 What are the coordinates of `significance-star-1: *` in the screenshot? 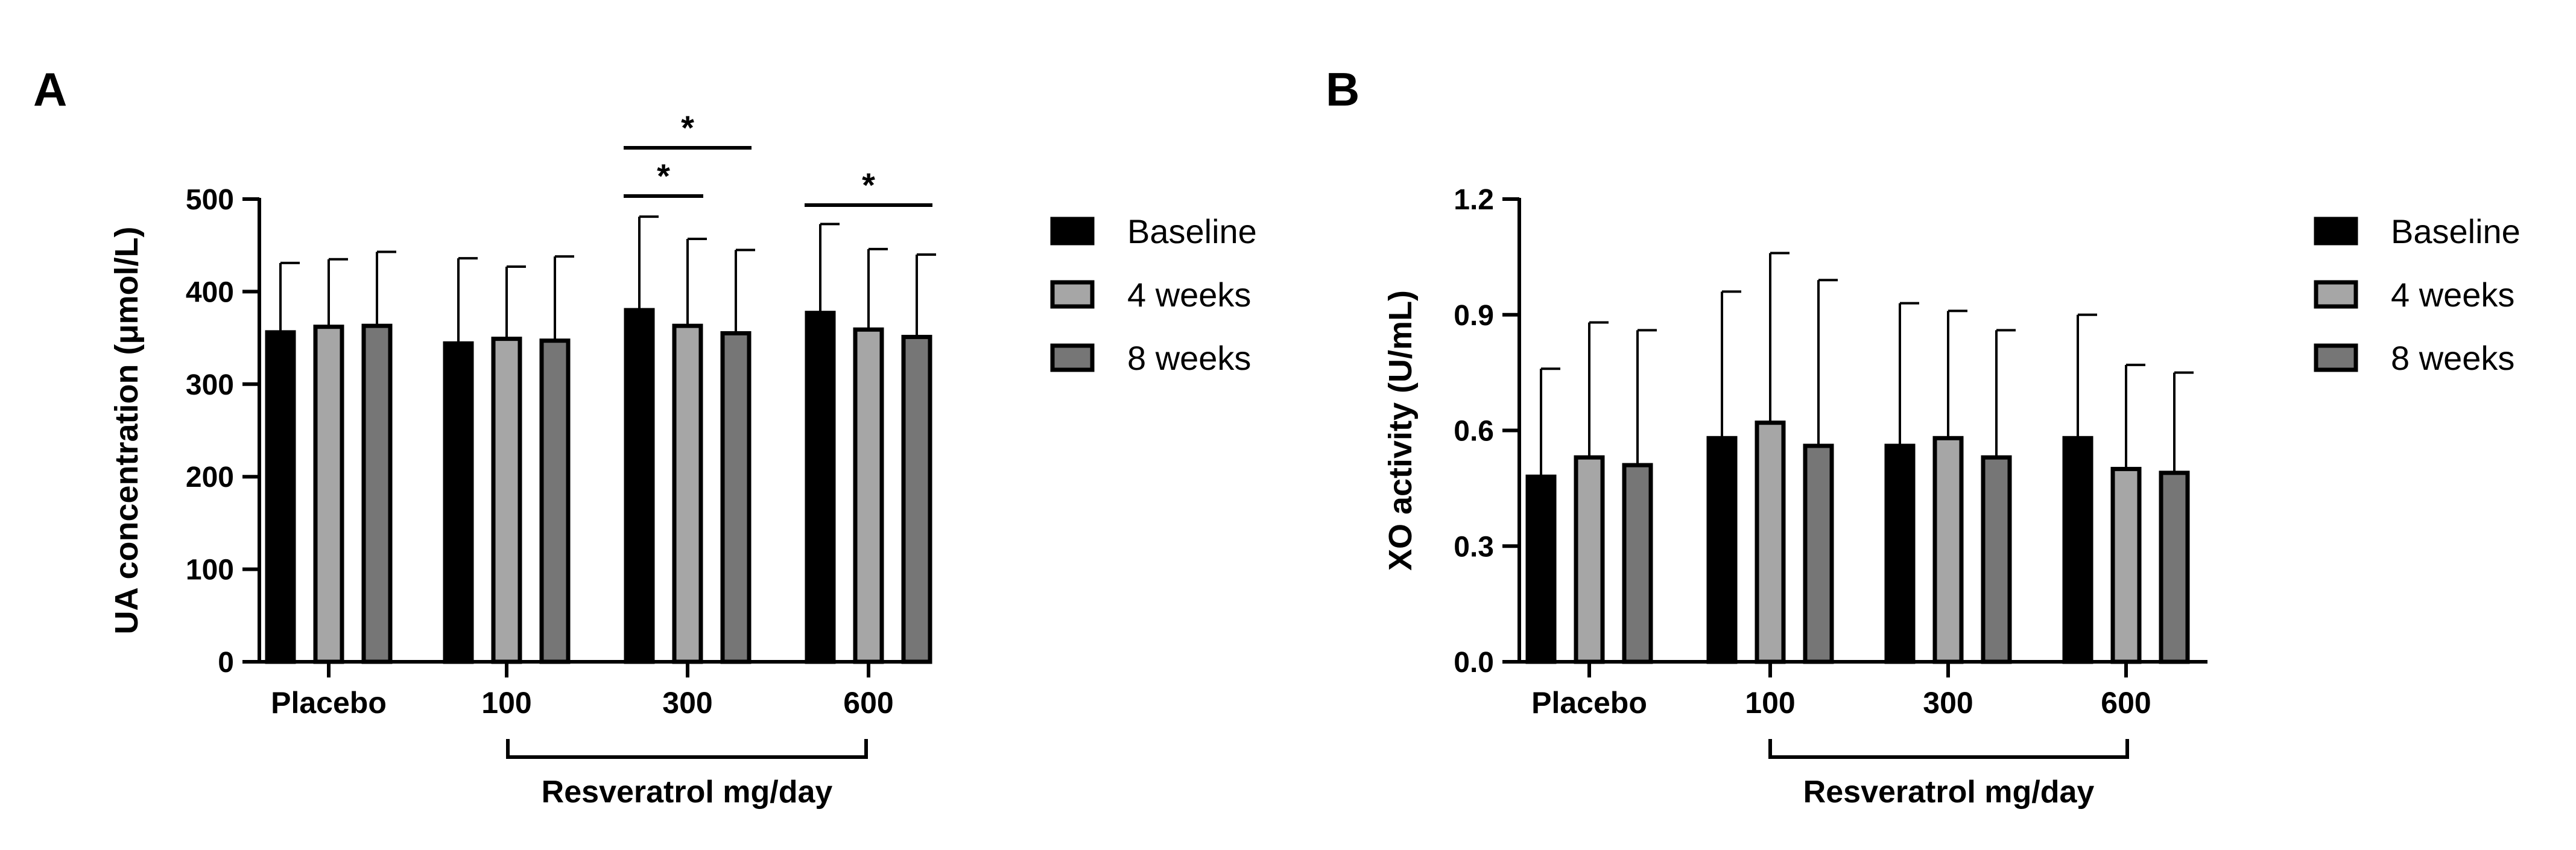 It's located at (687, 128).